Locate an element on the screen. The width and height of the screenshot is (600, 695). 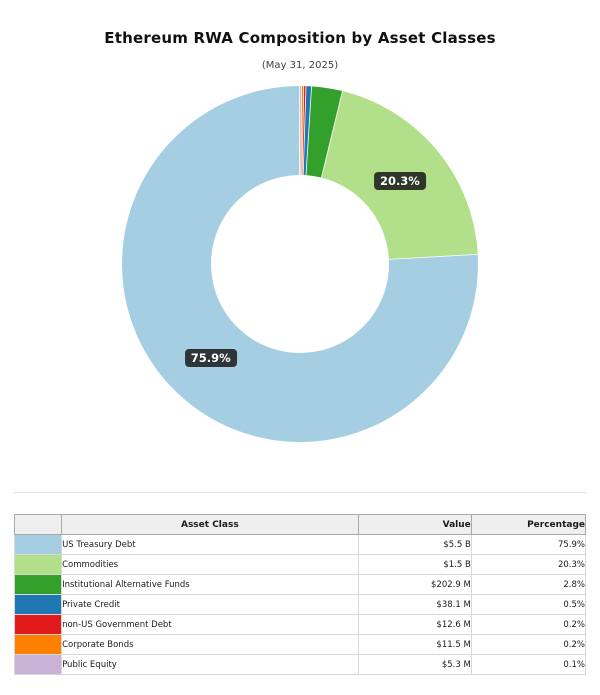
asset-class-cell: Corporate Bonds is located at coordinates (210, 644).